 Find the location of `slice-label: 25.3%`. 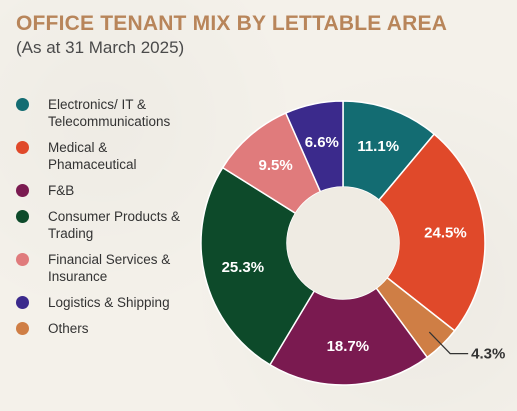

slice-label: 25.3% is located at coordinates (243, 267).